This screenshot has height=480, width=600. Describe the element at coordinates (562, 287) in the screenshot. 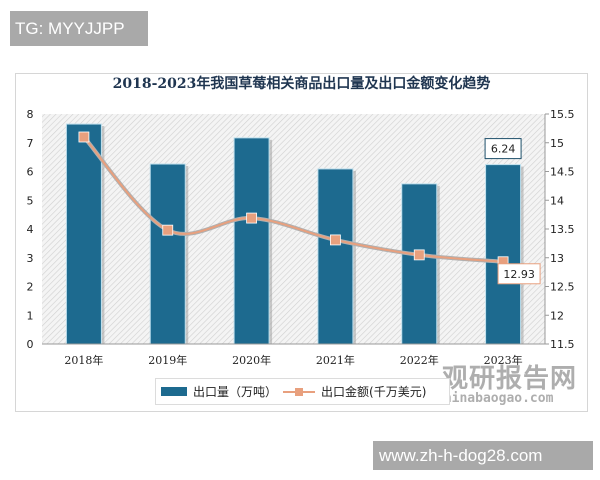

I see `right-tick-label: 12.5` at that location.